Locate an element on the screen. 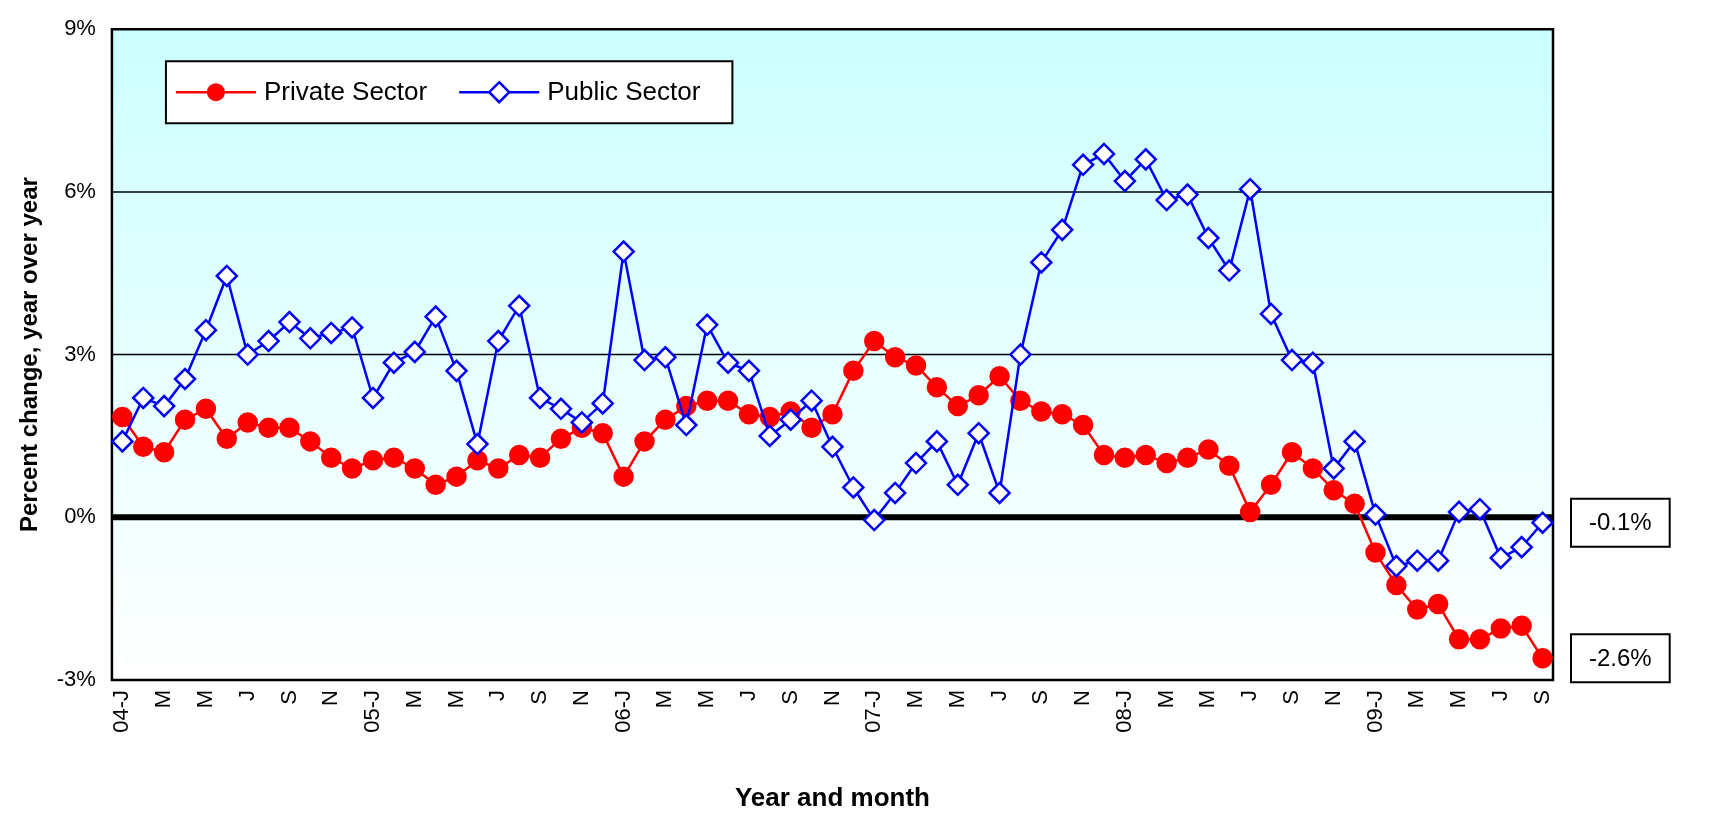  x-tick-label: 05-J is located at coordinates (372, 711).